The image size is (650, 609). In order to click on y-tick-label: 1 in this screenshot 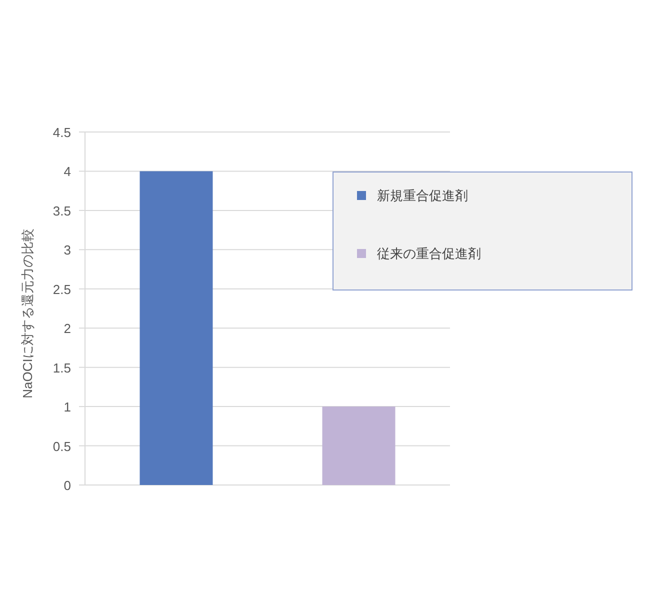, I will do `click(67, 407)`.